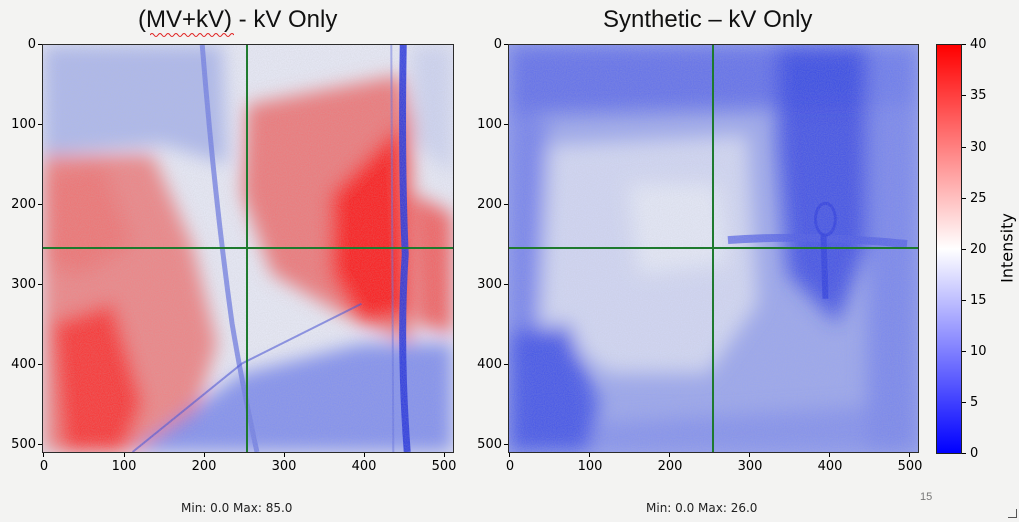 This screenshot has height=522, width=1019. Describe the element at coordinates (978, 95) in the screenshot. I see `colorbar-tick-label: 35` at that location.